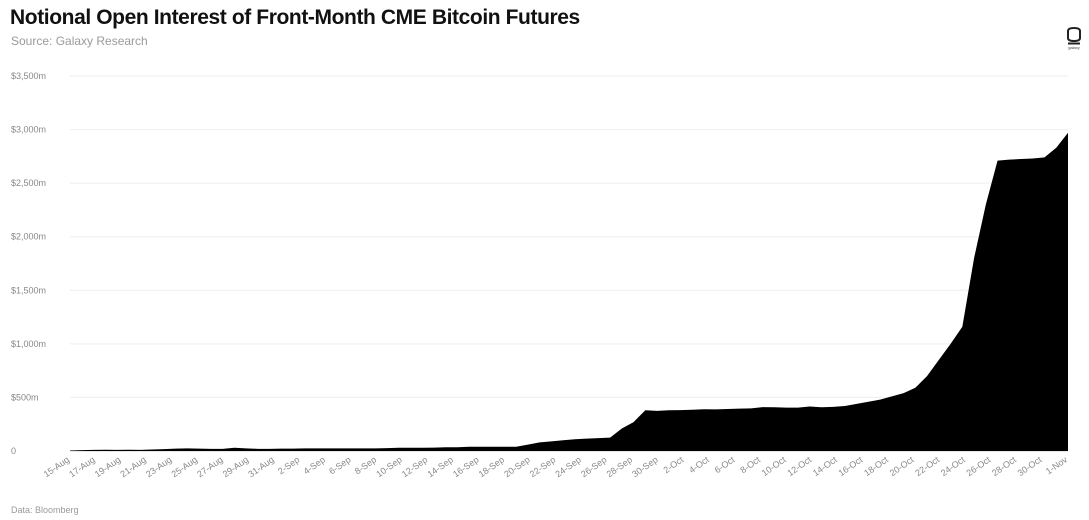  I want to click on x-tick-label: 16-Sep, so click(466, 466).